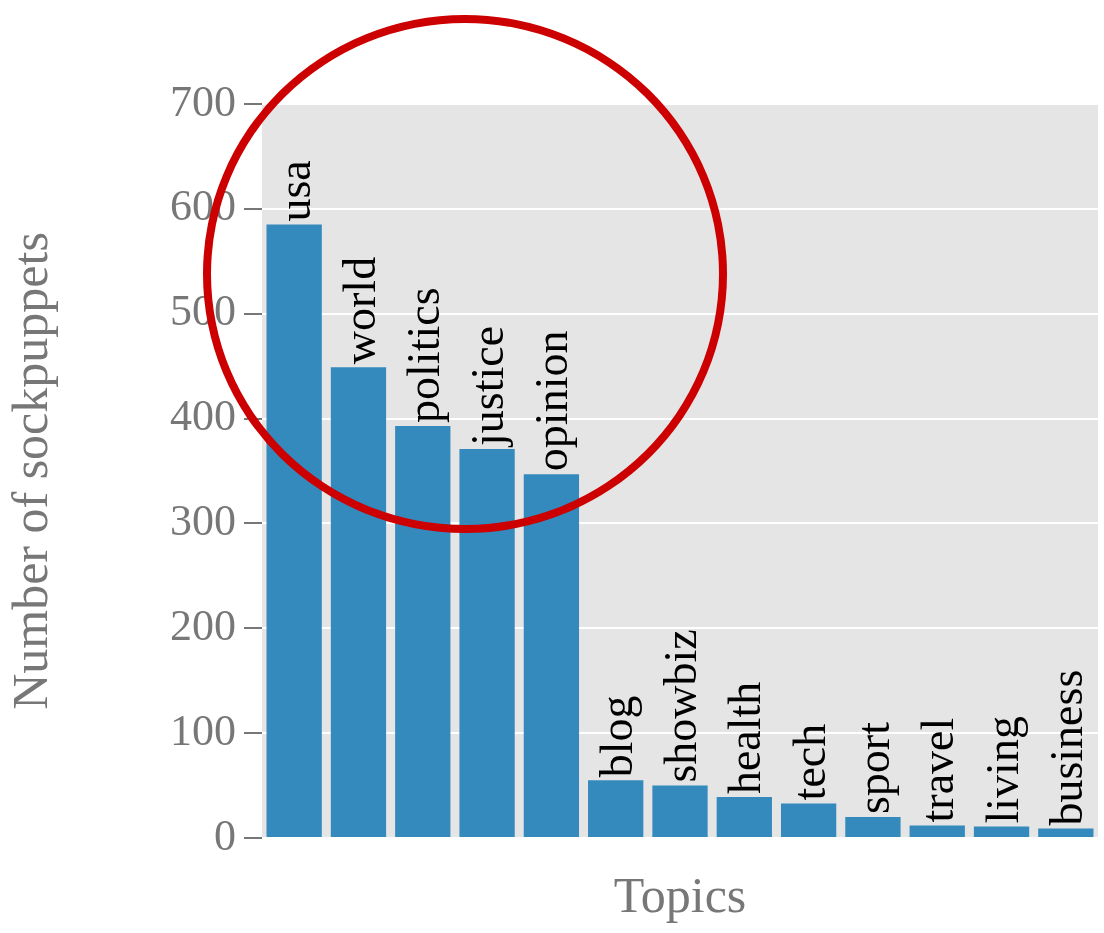  I want to click on x-tick-label: health, so click(745, 738).